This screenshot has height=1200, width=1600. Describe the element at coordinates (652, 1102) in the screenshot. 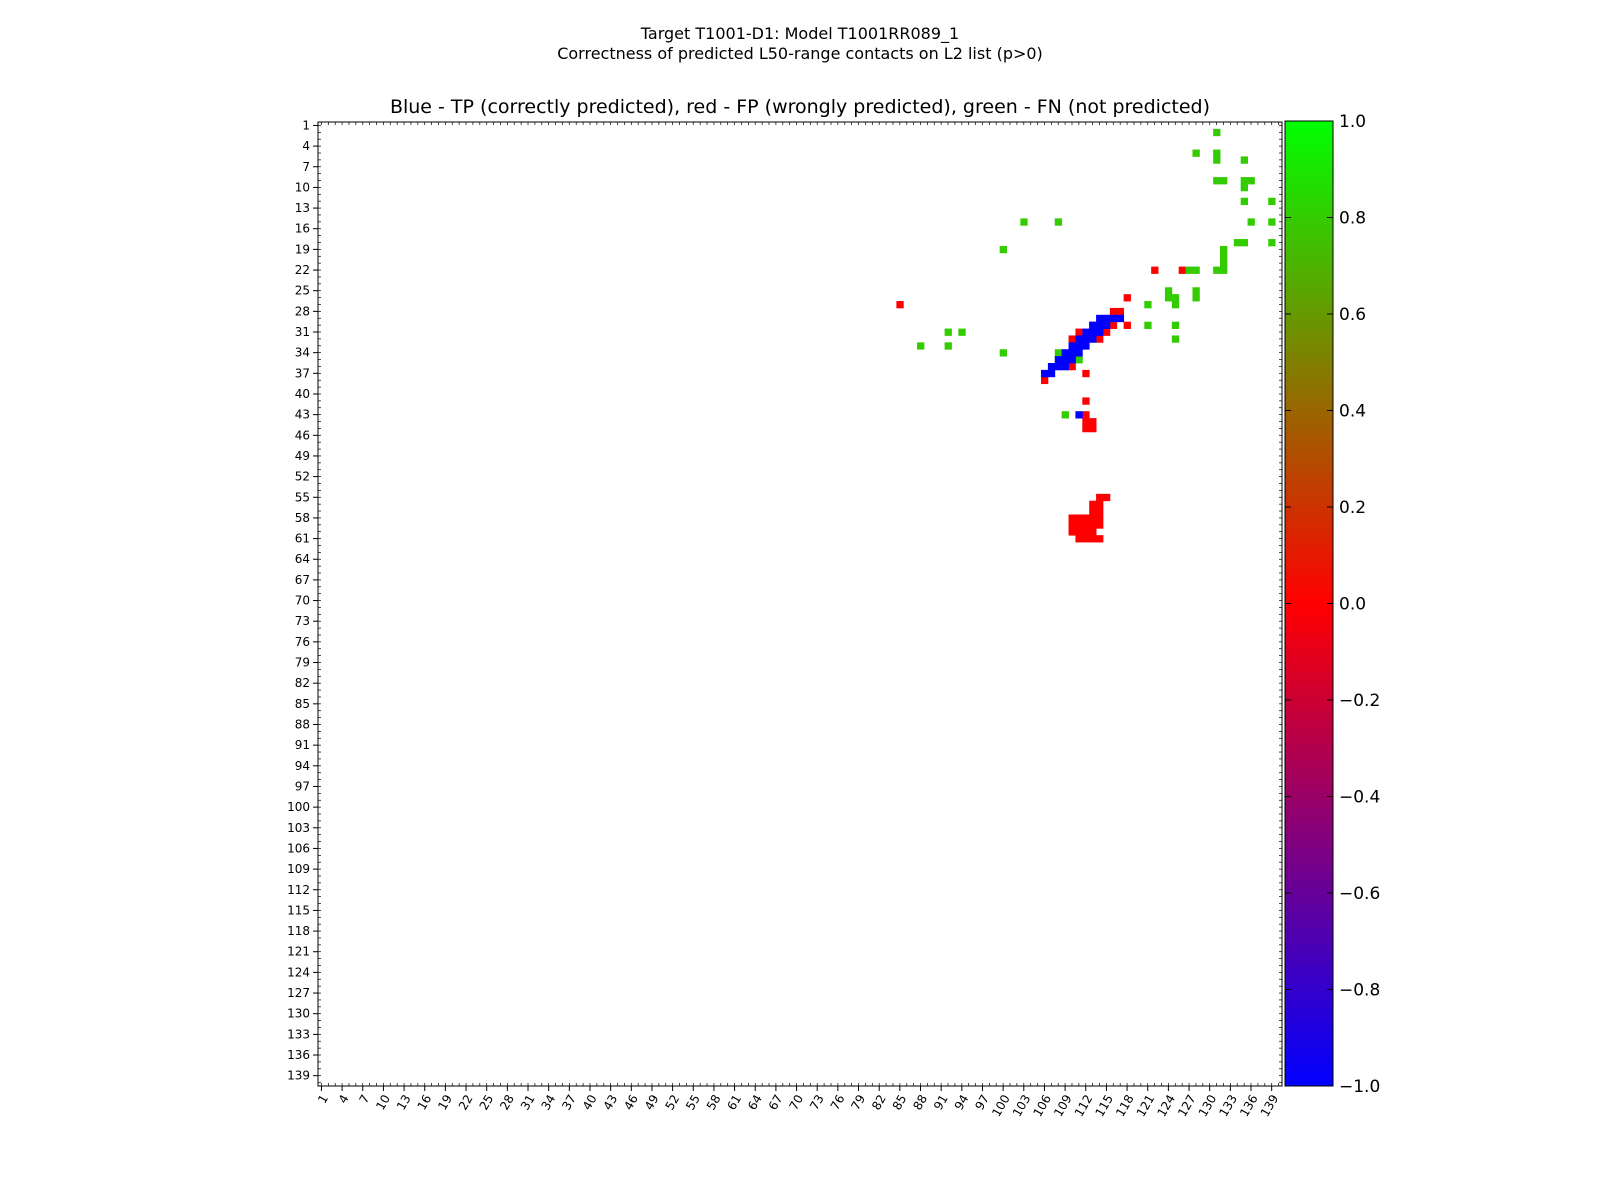

I see `x-tick-label: 49` at that location.